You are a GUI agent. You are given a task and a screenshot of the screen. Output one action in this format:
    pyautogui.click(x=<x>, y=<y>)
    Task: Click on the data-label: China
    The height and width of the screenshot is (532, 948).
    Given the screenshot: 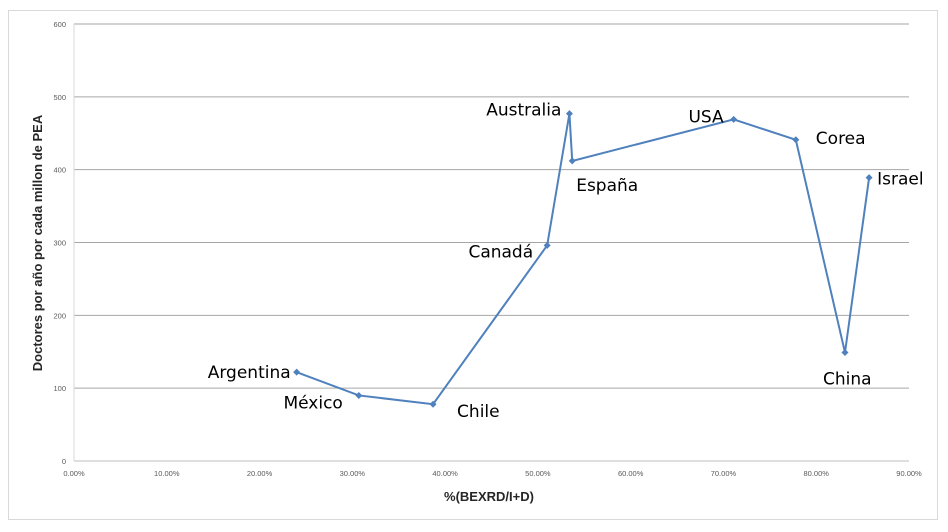 What is the action you would take?
    pyautogui.click(x=847, y=379)
    